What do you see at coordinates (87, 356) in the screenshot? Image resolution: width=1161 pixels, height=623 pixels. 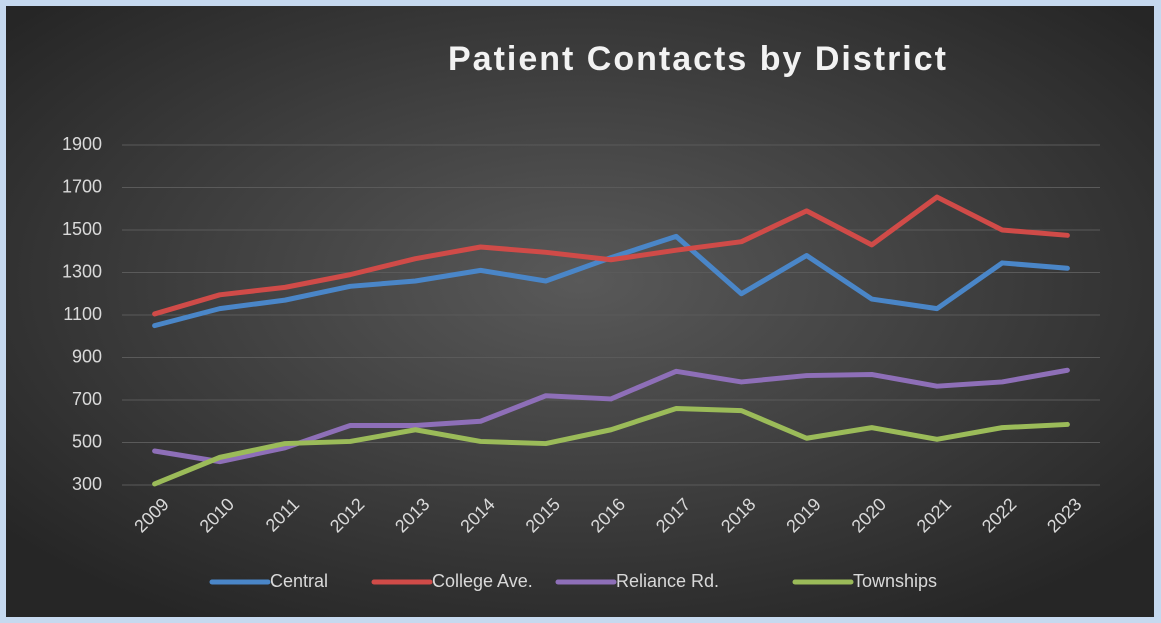 I see `y-tick-label: 900` at bounding box center [87, 356].